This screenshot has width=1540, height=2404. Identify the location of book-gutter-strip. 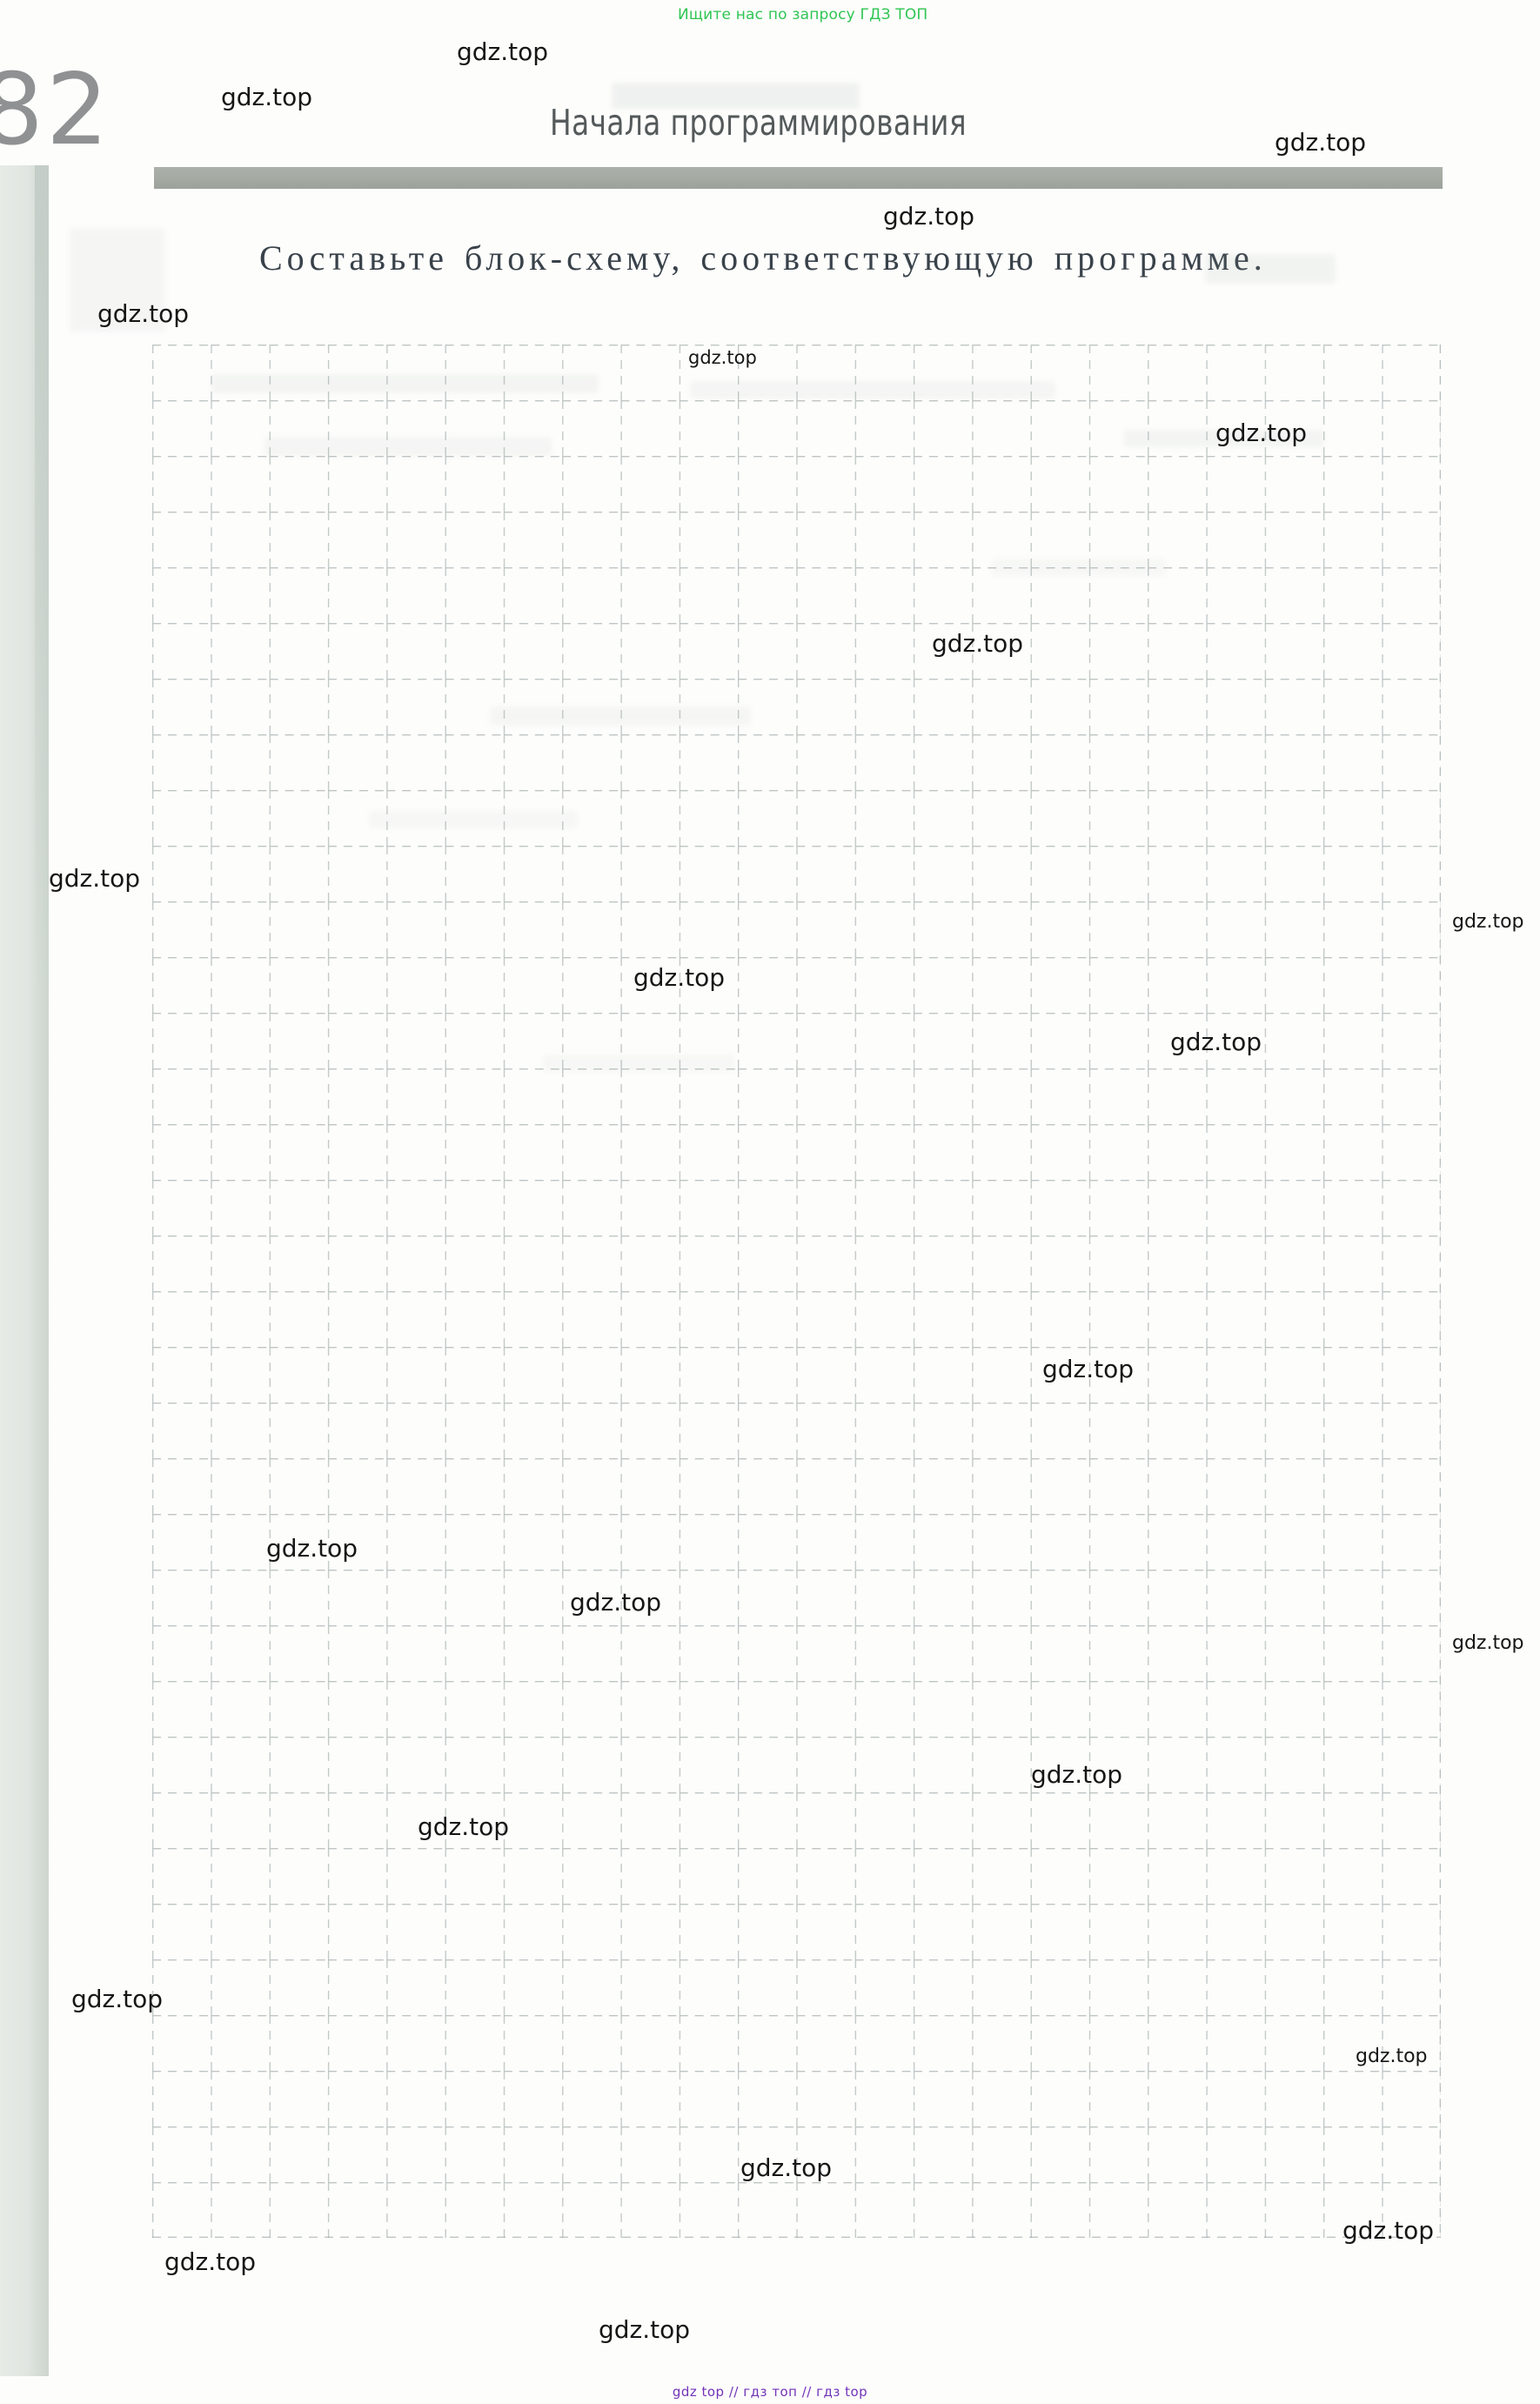
(24, 1271).